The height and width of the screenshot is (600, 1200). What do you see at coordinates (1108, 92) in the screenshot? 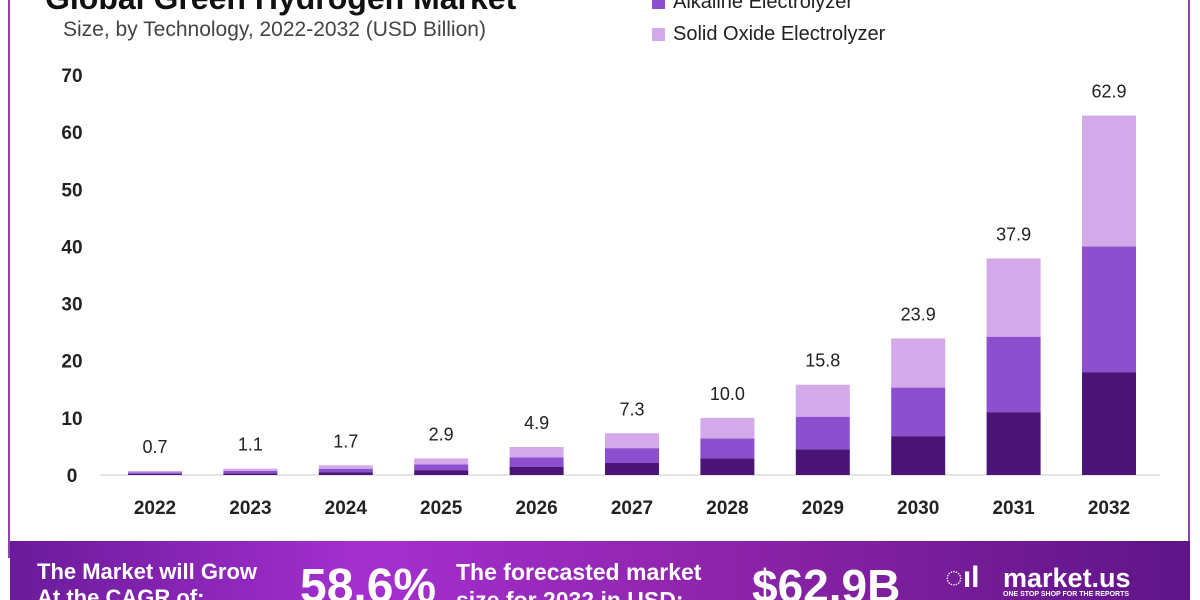
I see `data-label: 62.9` at bounding box center [1108, 92].